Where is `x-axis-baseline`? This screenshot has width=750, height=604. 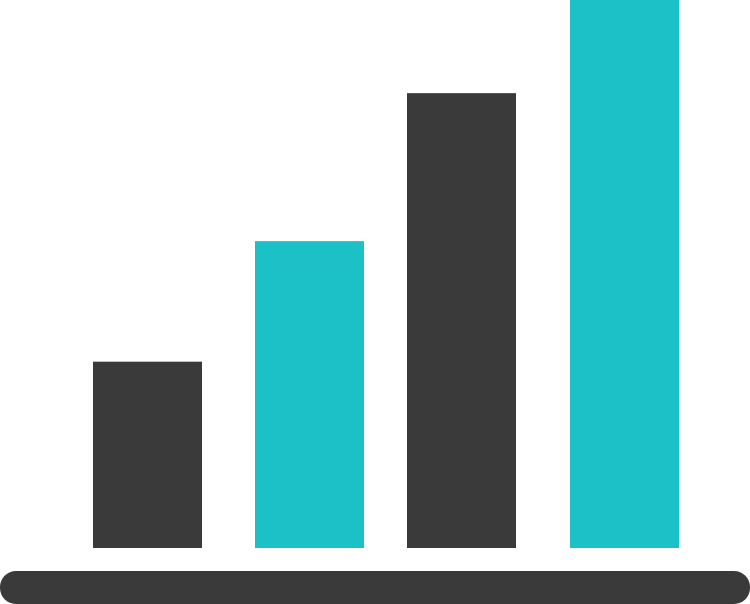 x-axis-baseline is located at coordinates (375, 587).